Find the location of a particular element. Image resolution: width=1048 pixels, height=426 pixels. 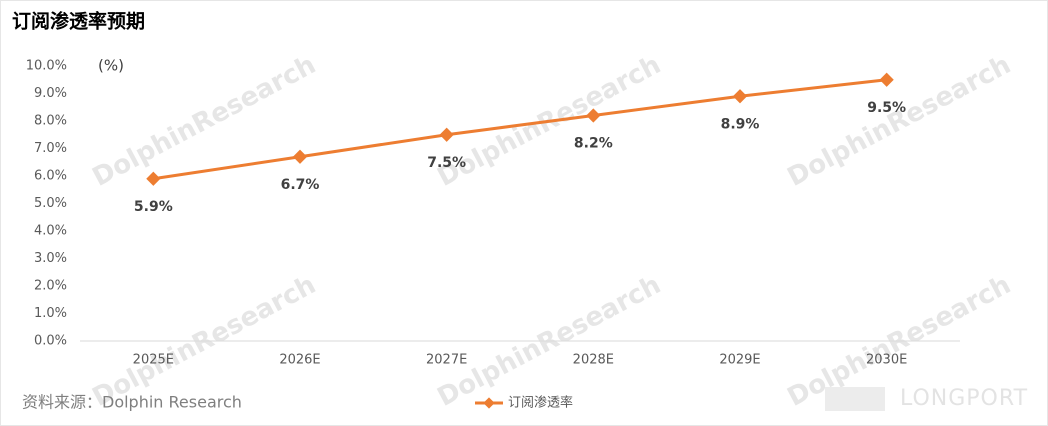

y-tick-label: 5.0% is located at coordinates (50, 203).